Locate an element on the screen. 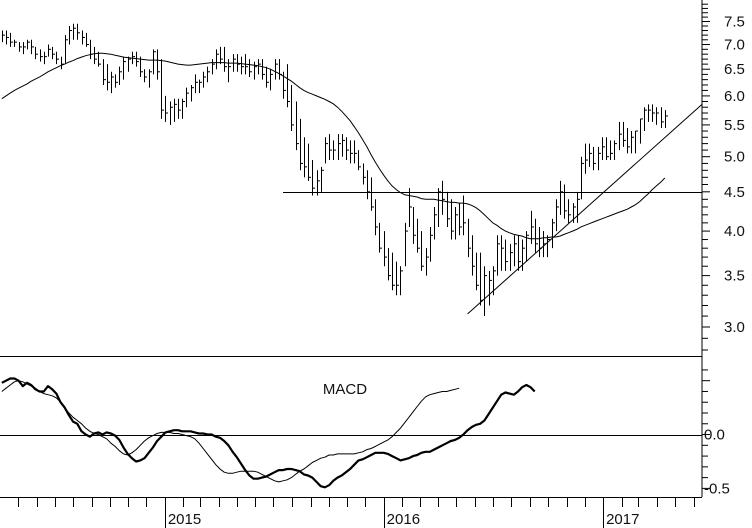 This screenshot has width=752, height=528. year-tick-label: 2016 is located at coordinates (403, 519).